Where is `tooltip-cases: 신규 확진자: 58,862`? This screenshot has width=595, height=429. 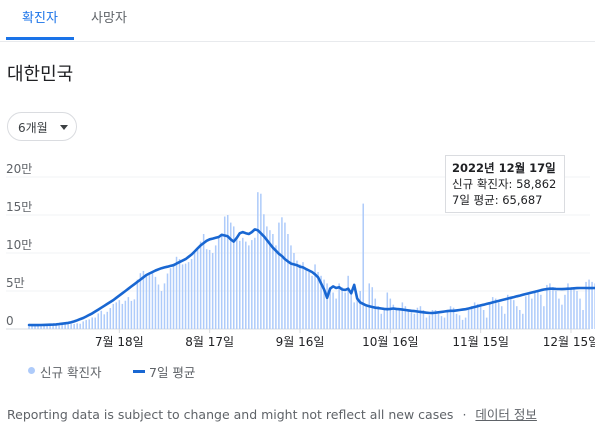
tooltip-cases: 신규 확진자: 58,862 is located at coordinates (504, 184).